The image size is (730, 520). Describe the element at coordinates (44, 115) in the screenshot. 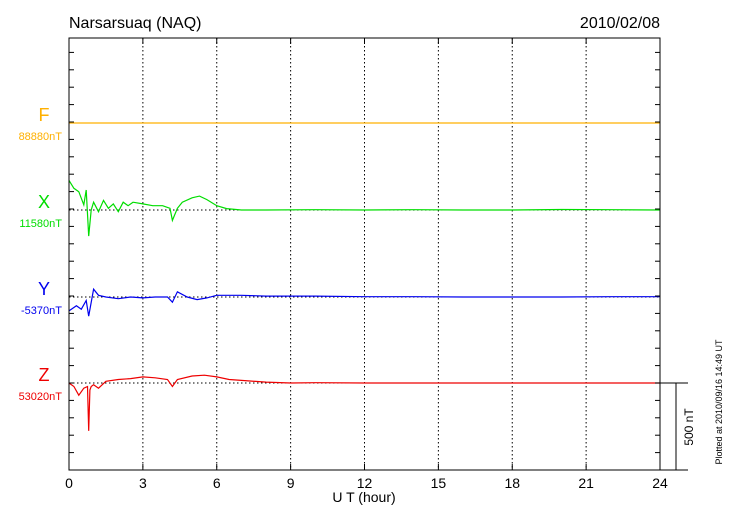

I see `series-name-f: F` at that location.